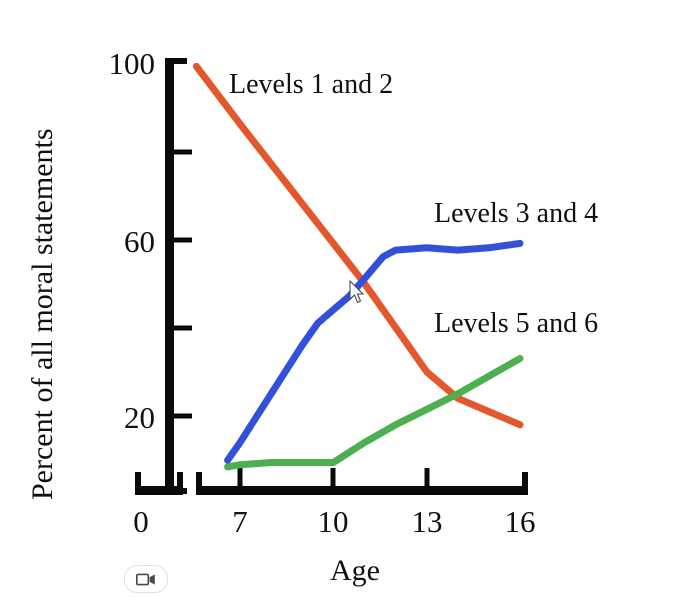 Image resolution: width=693 pixels, height=597 pixels. What do you see at coordinates (169, 276) in the screenshot?
I see `y-axis-spine` at bounding box center [169, 276].